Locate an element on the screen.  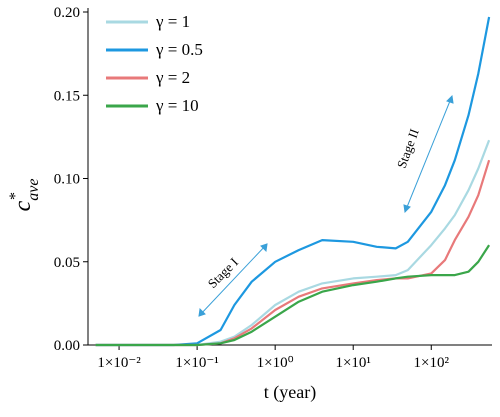
legend-label: γ = 0.5 is located at coordinates (179, 49).